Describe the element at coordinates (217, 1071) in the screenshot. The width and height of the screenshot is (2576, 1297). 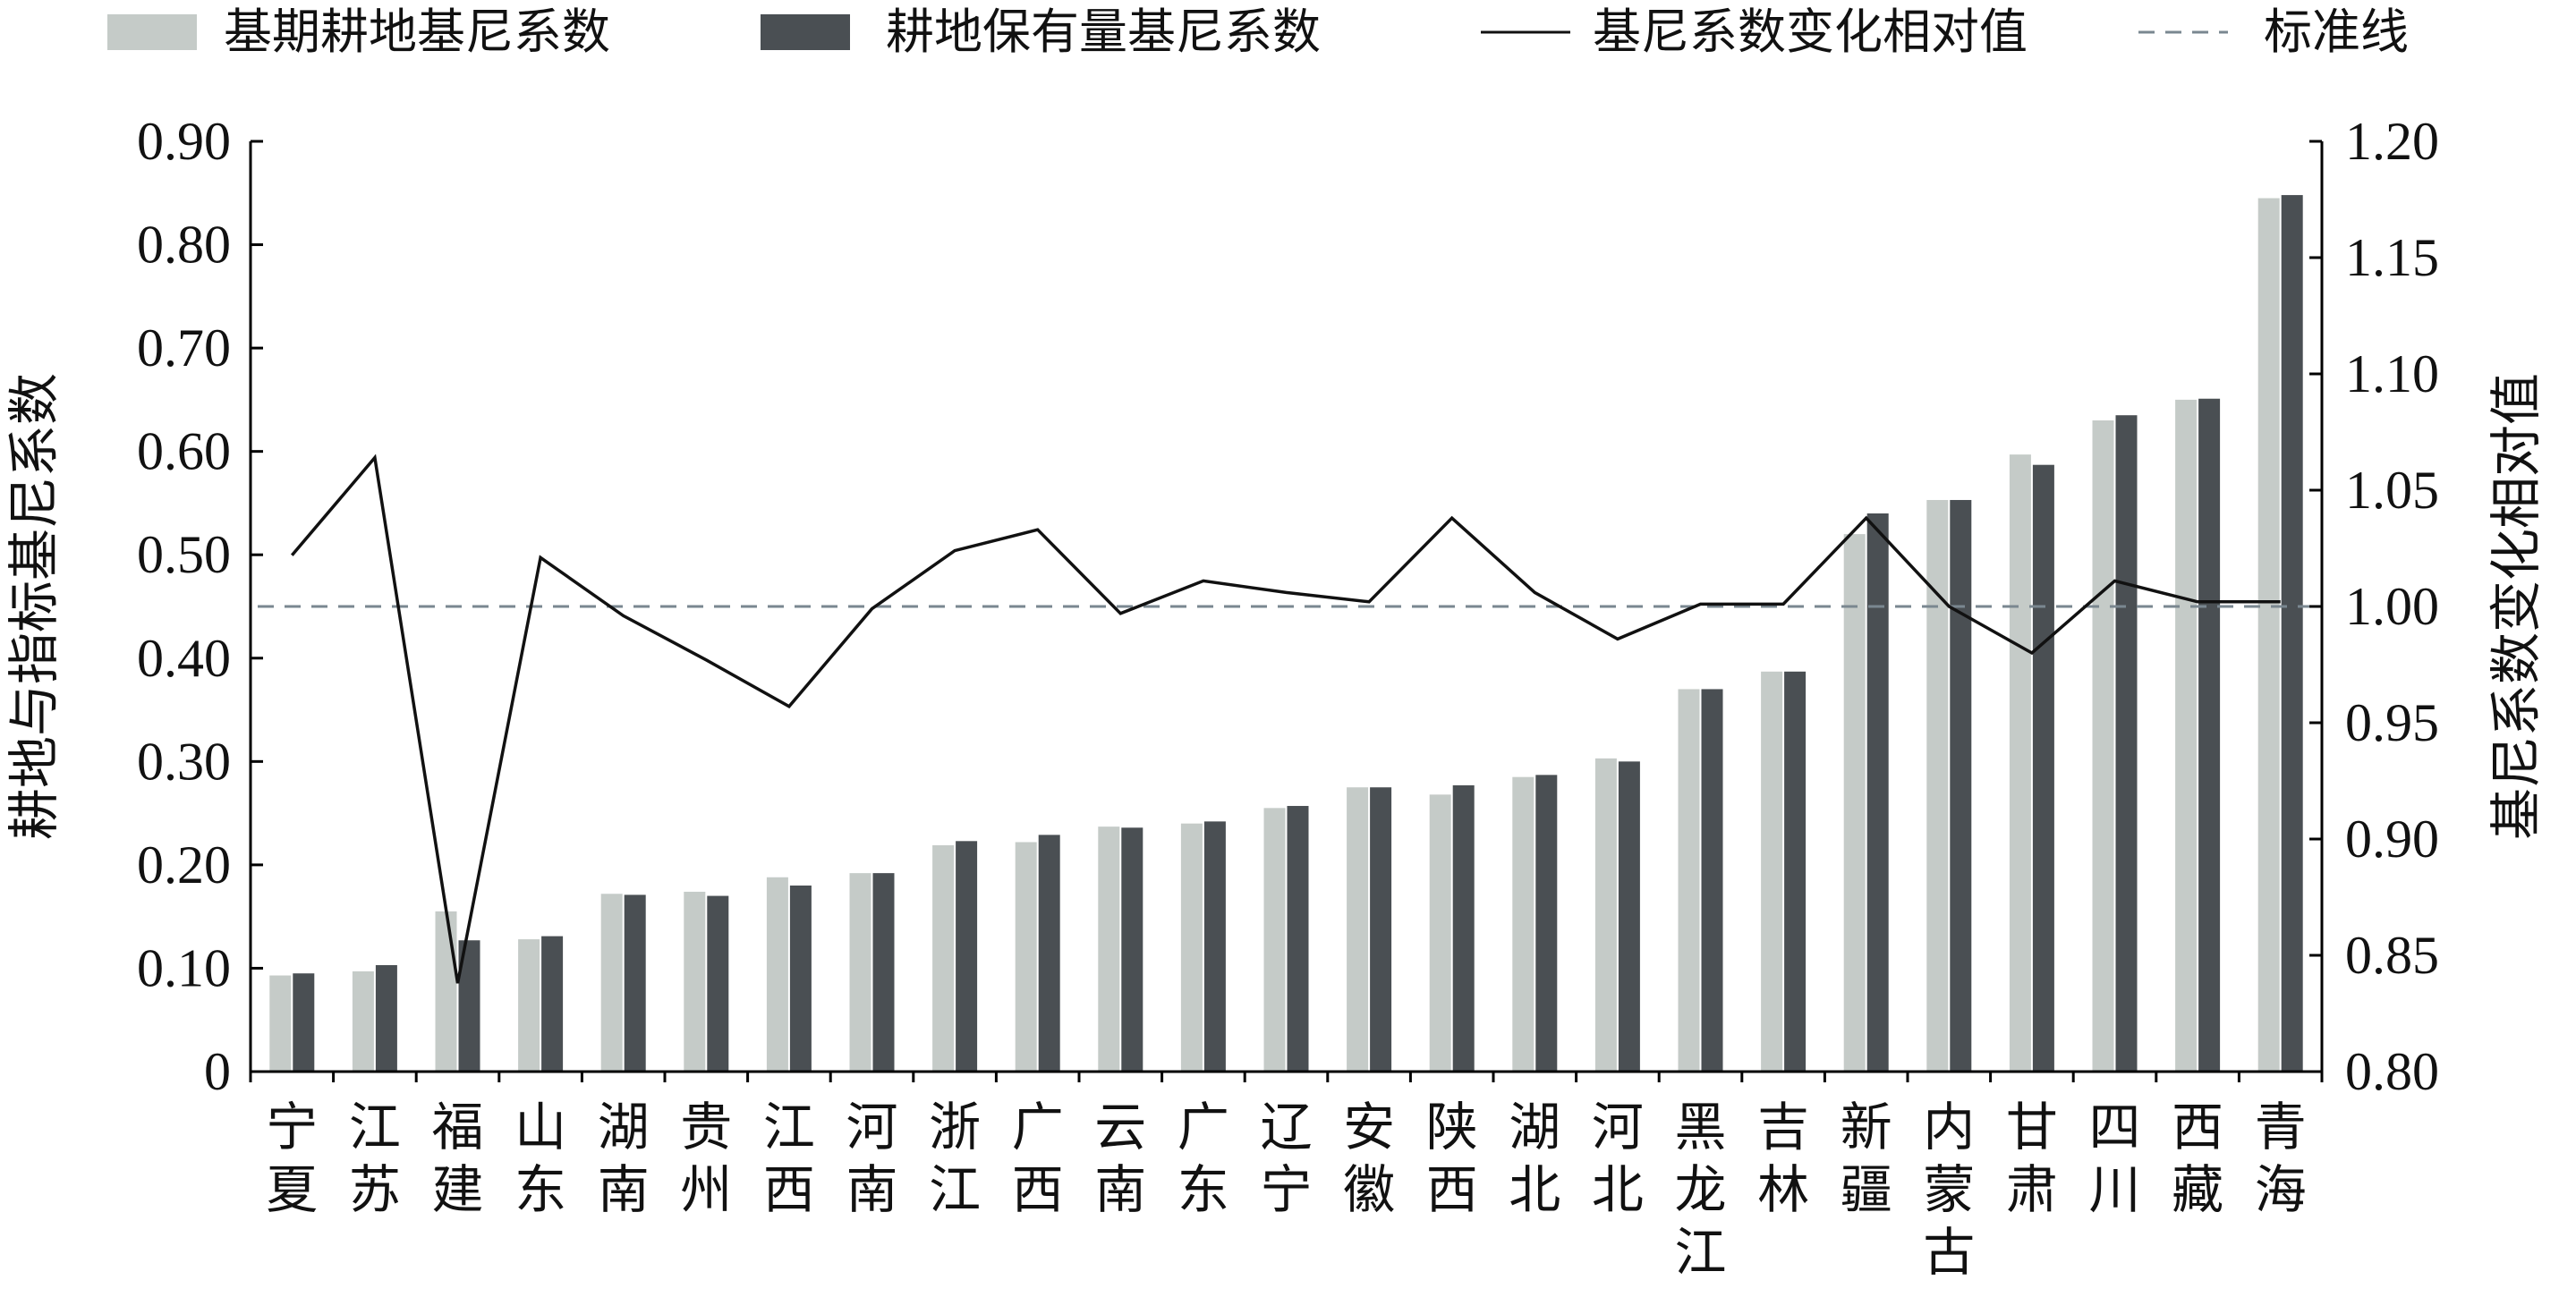
I see `left-axis-tick-label: 0` at that location.